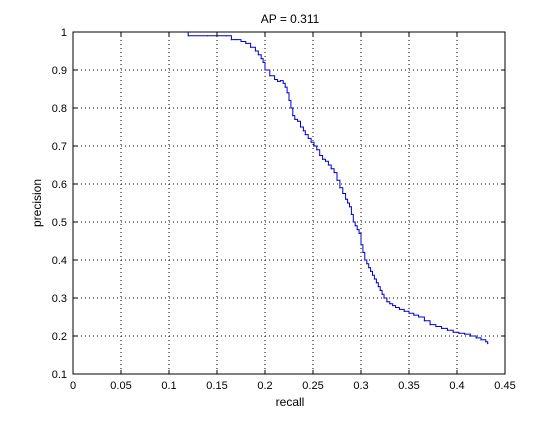 Image resolution: width=560 pixels, height=425 pixels. I want to click on x-tick-label: 0.05, so click(120, 386).